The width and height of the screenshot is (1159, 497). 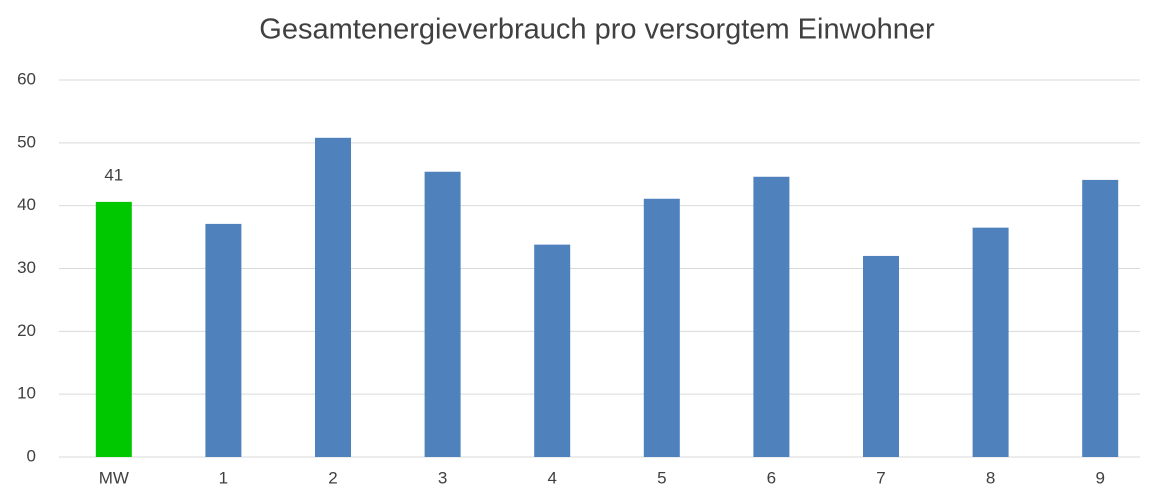 I want to click on x-tick-label: 7, so click(x=880, y=477).